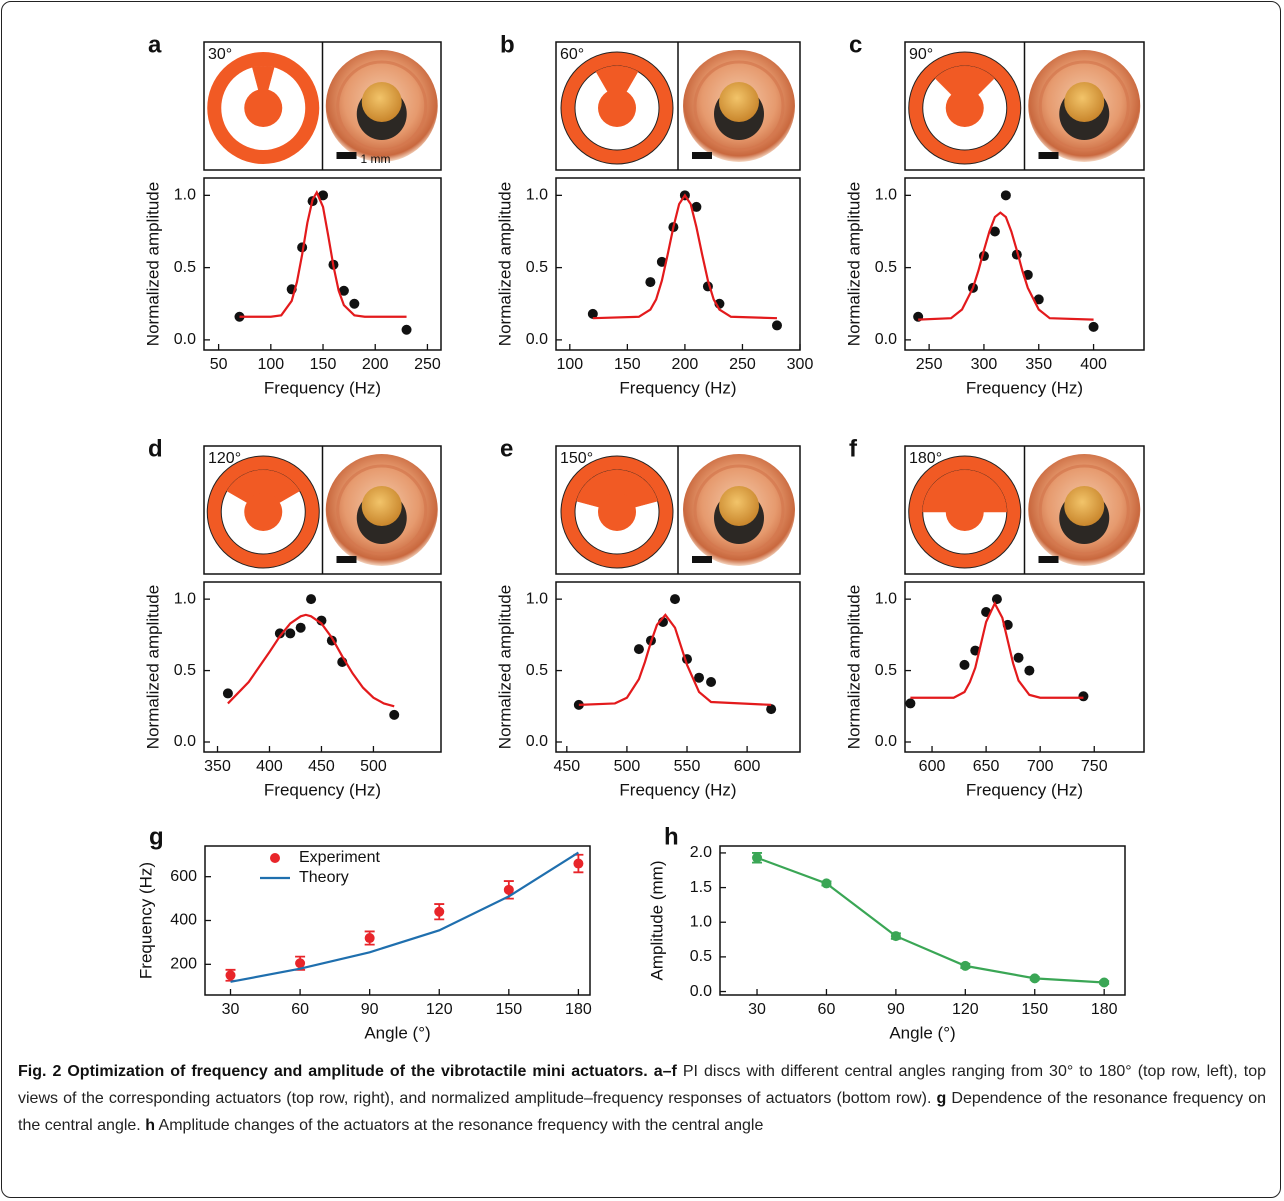 Image resolution: width=1284 pixels, height=1201 pixels. What do you see at coordinates (566, 766) in the screenshot?
I see `x-tick-label: 450` at bounding box center [566, 766].